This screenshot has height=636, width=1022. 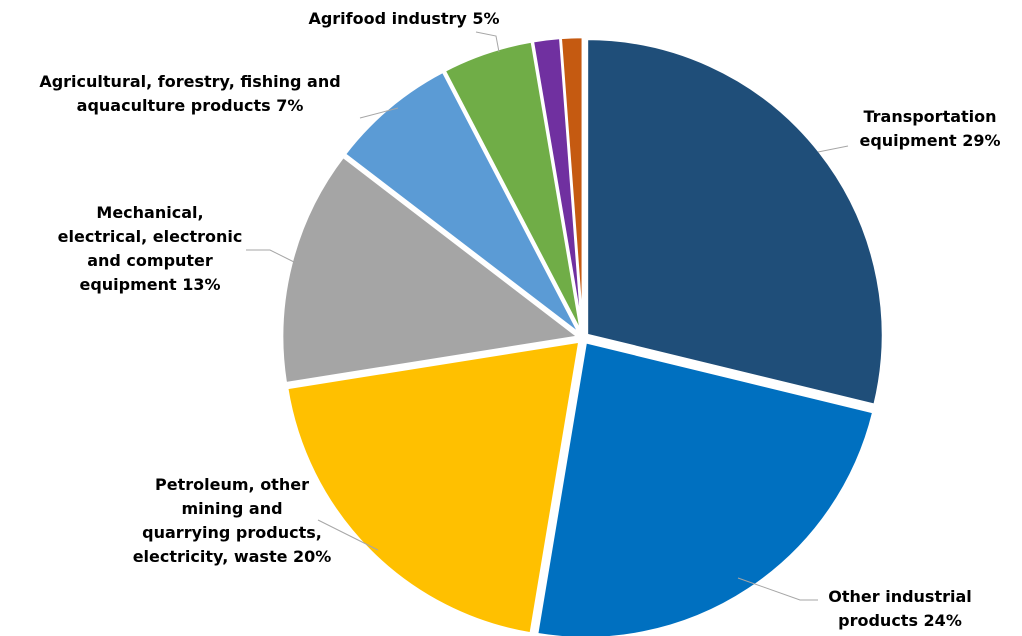 What do you see at coordinates (900, 620) in the screenshot?
I see `slice-label-line: products 24%` at bounding box center [900, 620].